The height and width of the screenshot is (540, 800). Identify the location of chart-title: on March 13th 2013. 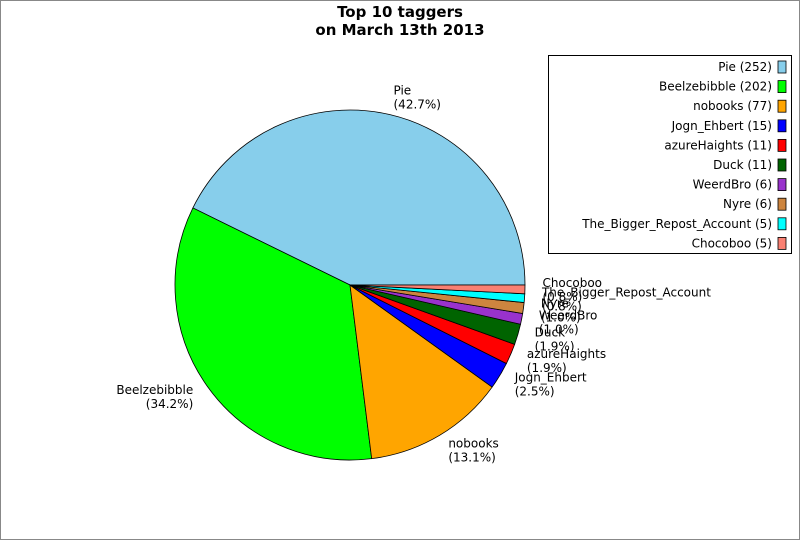
(399, 30).